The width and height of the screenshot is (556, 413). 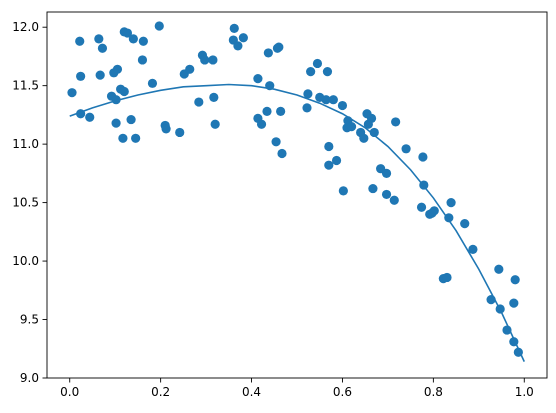 What do you see at coordinates (25, 86) in the screenshot?
I see `y-tick-label: 11.5` at bounding box center [25, 86].